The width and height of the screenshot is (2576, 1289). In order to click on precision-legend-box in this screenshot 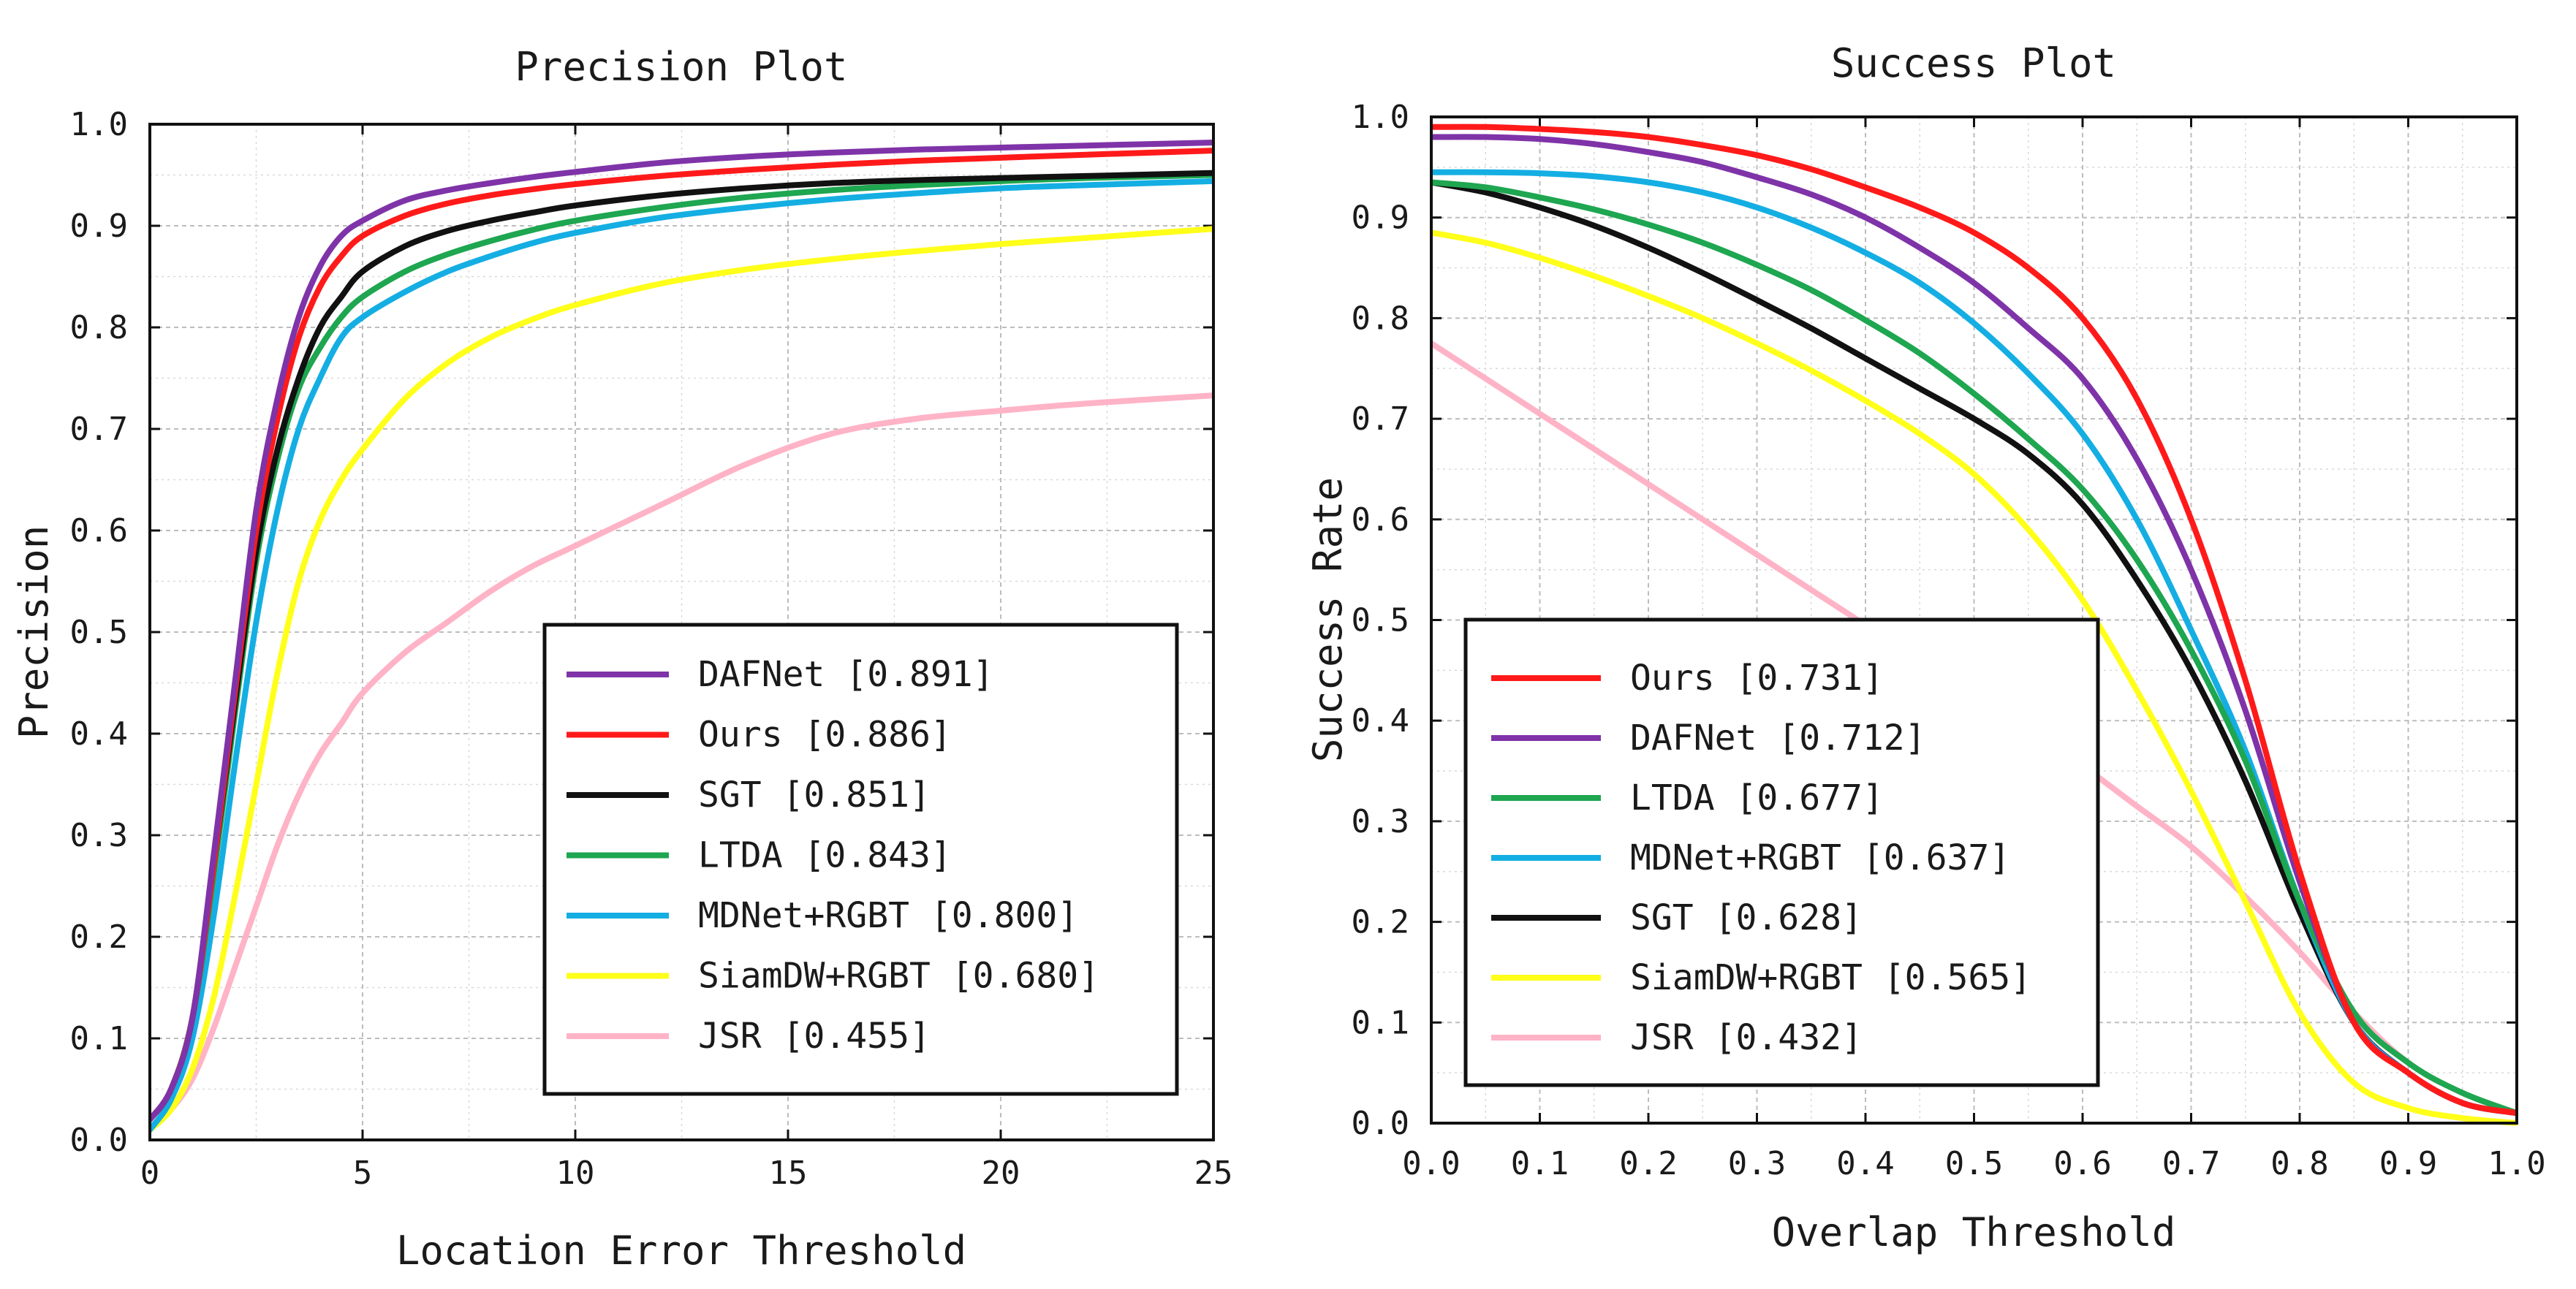, I will do `click(860, 859)`.